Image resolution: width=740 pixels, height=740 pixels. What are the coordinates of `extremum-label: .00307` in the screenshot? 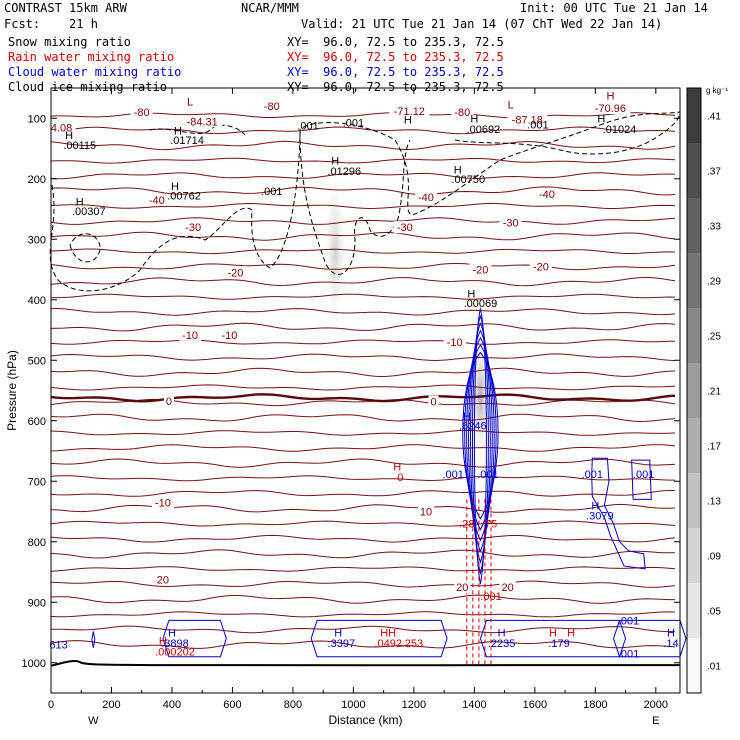 It's located at (89, 212).